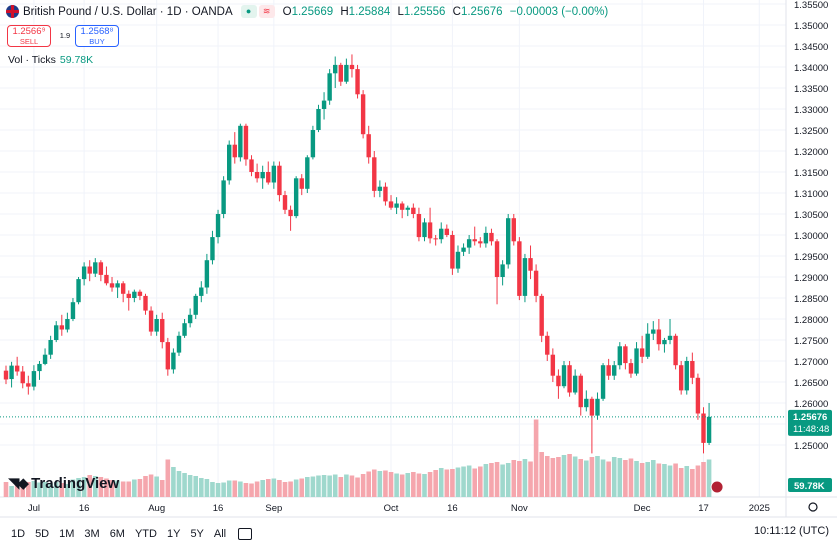  I want to click on price-tick-label: 1.32500, so click(811, 131).